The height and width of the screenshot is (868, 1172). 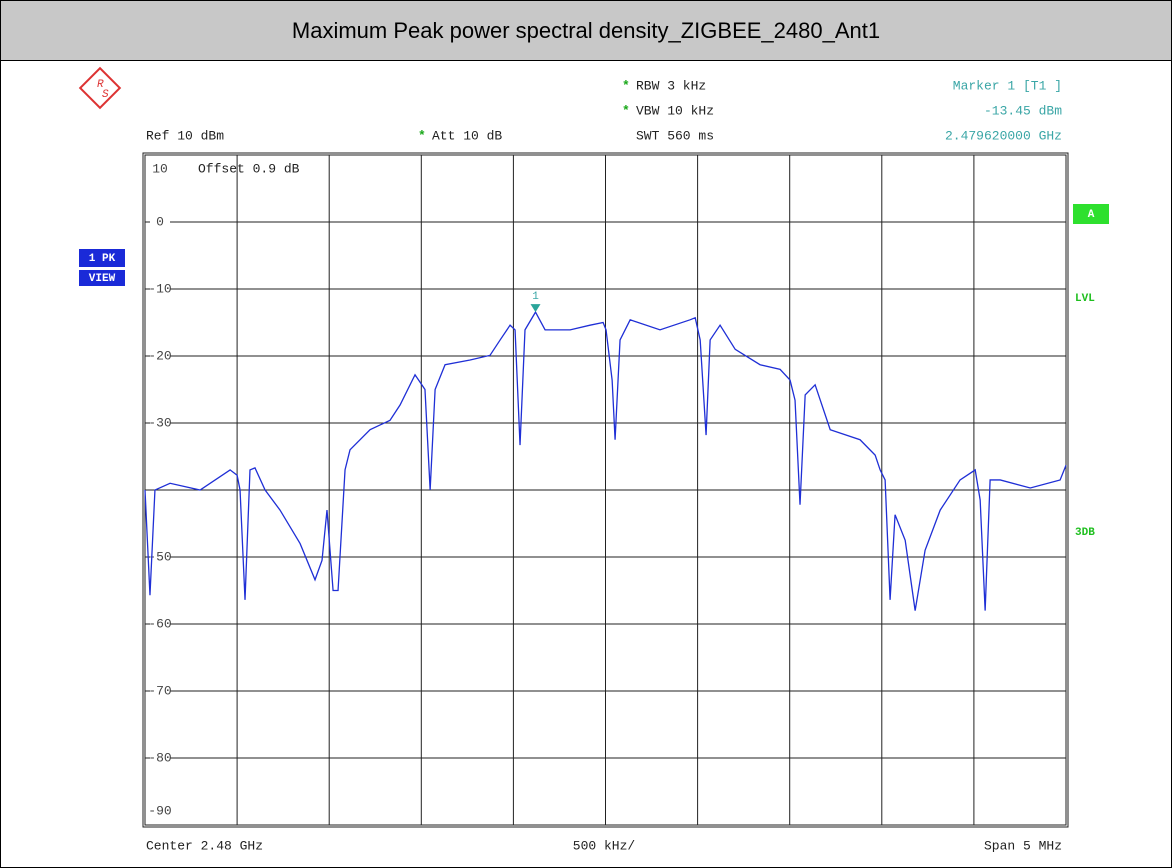 I want to click on offset: Offset 0.9 dB, so click(x=249, y=168).